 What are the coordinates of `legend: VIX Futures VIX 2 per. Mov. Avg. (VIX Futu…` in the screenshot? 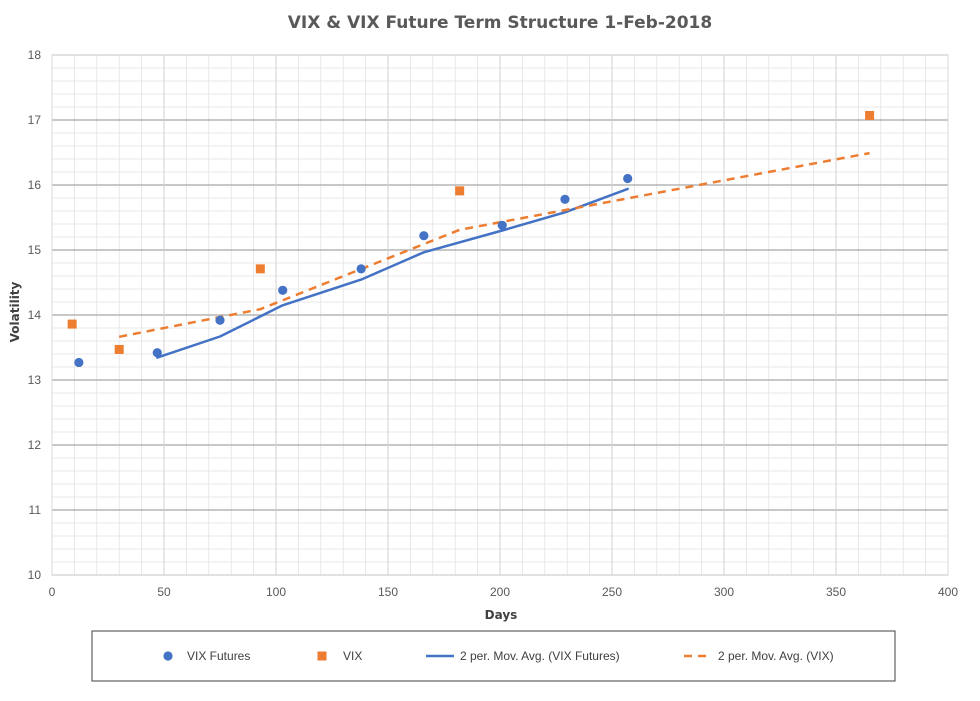 It's located at (493, 656).